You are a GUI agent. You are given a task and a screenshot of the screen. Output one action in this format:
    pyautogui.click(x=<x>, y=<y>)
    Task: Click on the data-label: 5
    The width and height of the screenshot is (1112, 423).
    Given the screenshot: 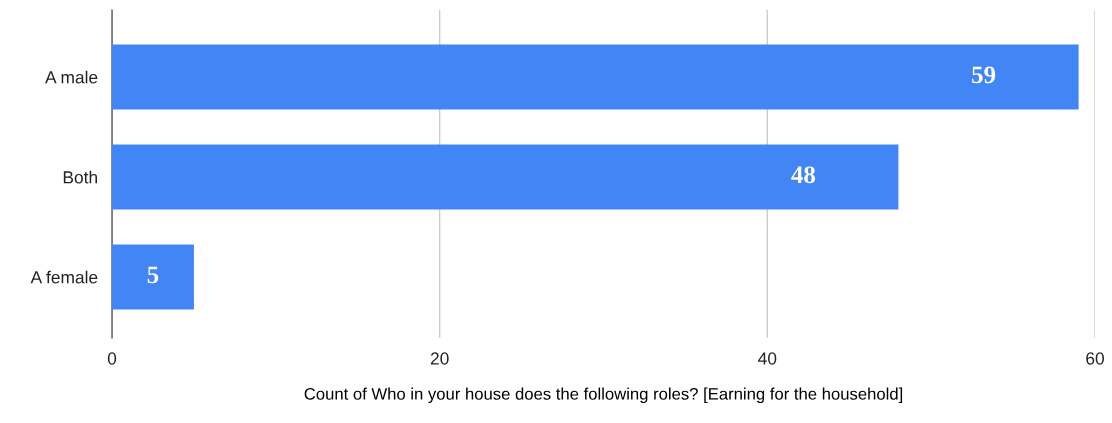 What is the action you would take?
    pyautogui.click(x=153, y=275)
    